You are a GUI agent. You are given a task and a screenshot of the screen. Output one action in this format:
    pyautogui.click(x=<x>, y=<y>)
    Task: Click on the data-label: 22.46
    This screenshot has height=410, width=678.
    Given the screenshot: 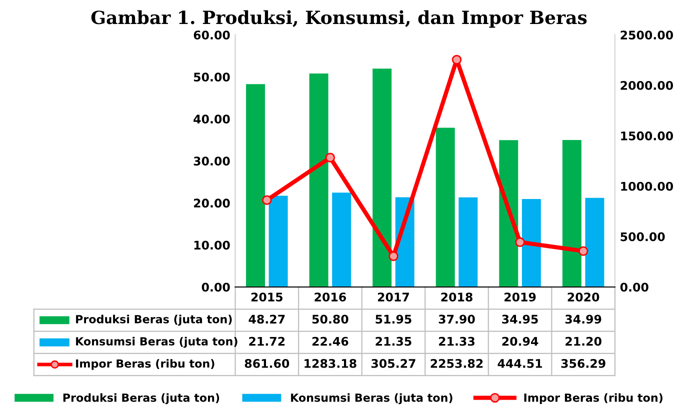 What is the action you would take?
    pyautogui.click(x=330, y=341)
    